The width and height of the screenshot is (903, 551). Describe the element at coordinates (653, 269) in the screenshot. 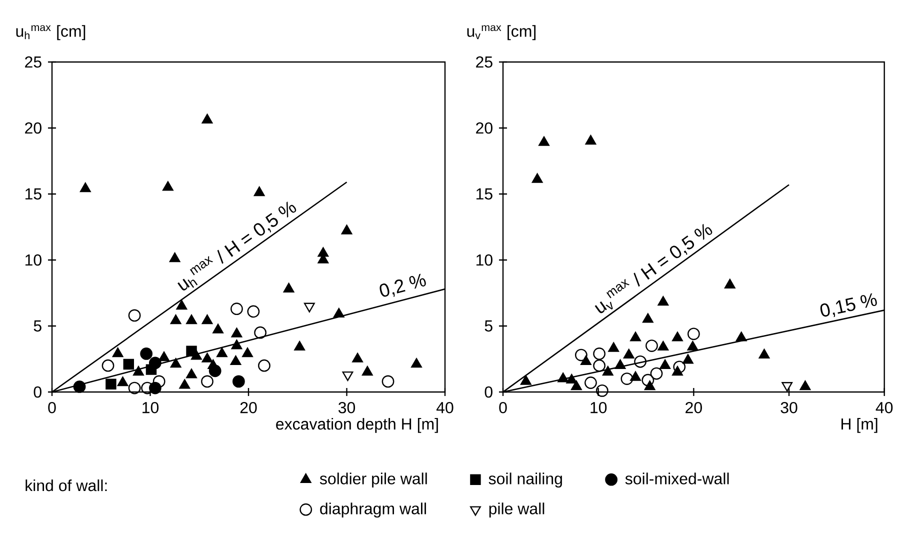

I see `annotation: u$_{v}$$^{max}$ / H = 0,5 %` at that location.